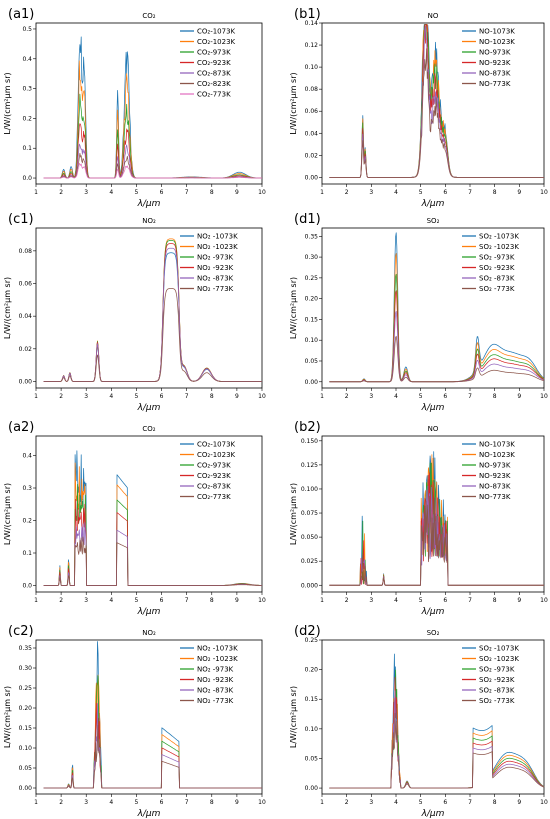  What do you see at coordinates (148, 429) in the screenshot?
I see `chart-title: CO₂` at bounding box center [148, 429].